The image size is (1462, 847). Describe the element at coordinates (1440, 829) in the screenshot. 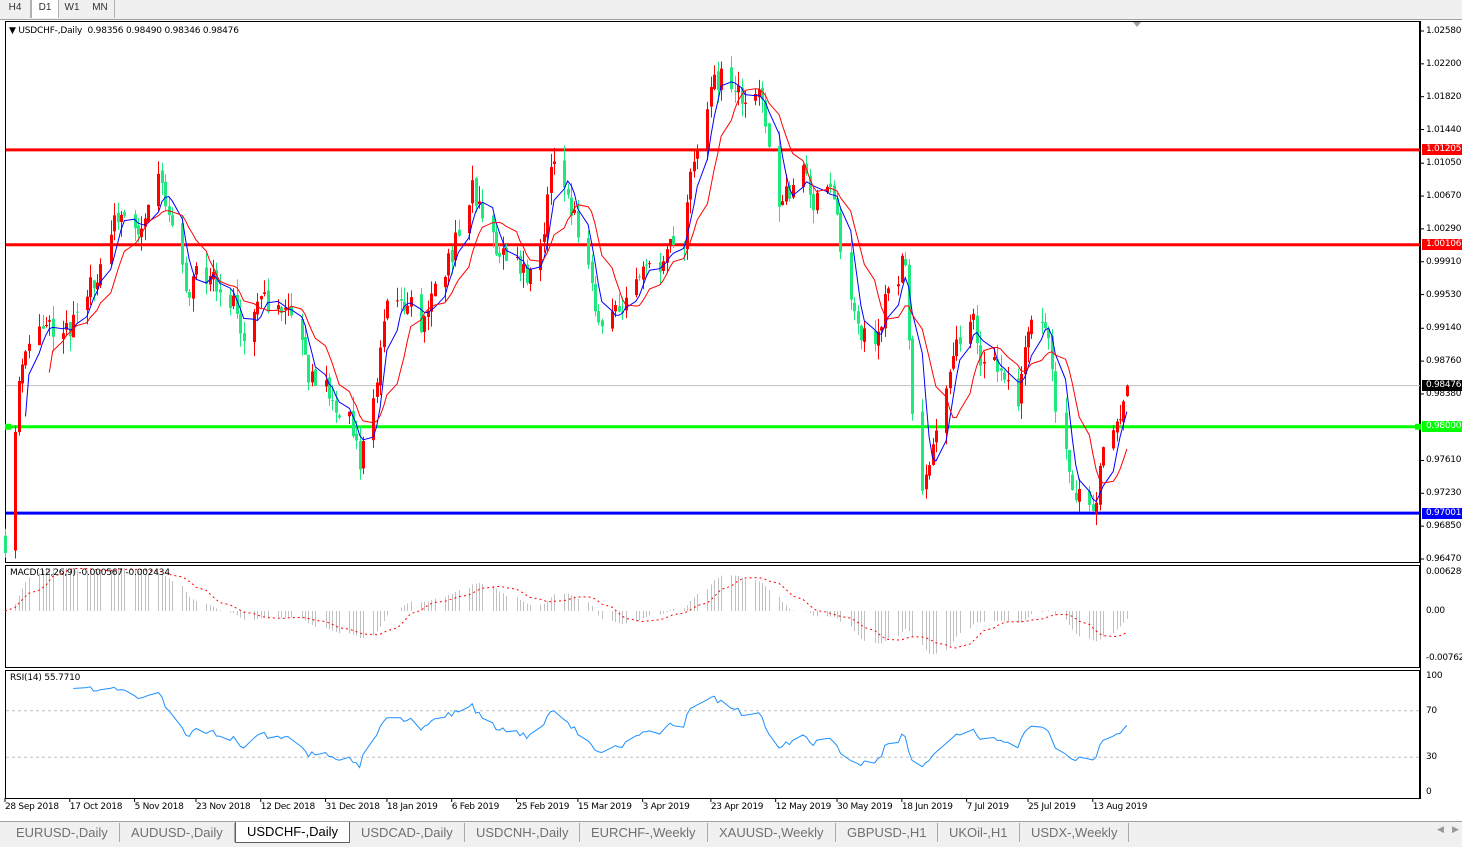

I see `tabs-scroll-left-icon: ◀` at that location.